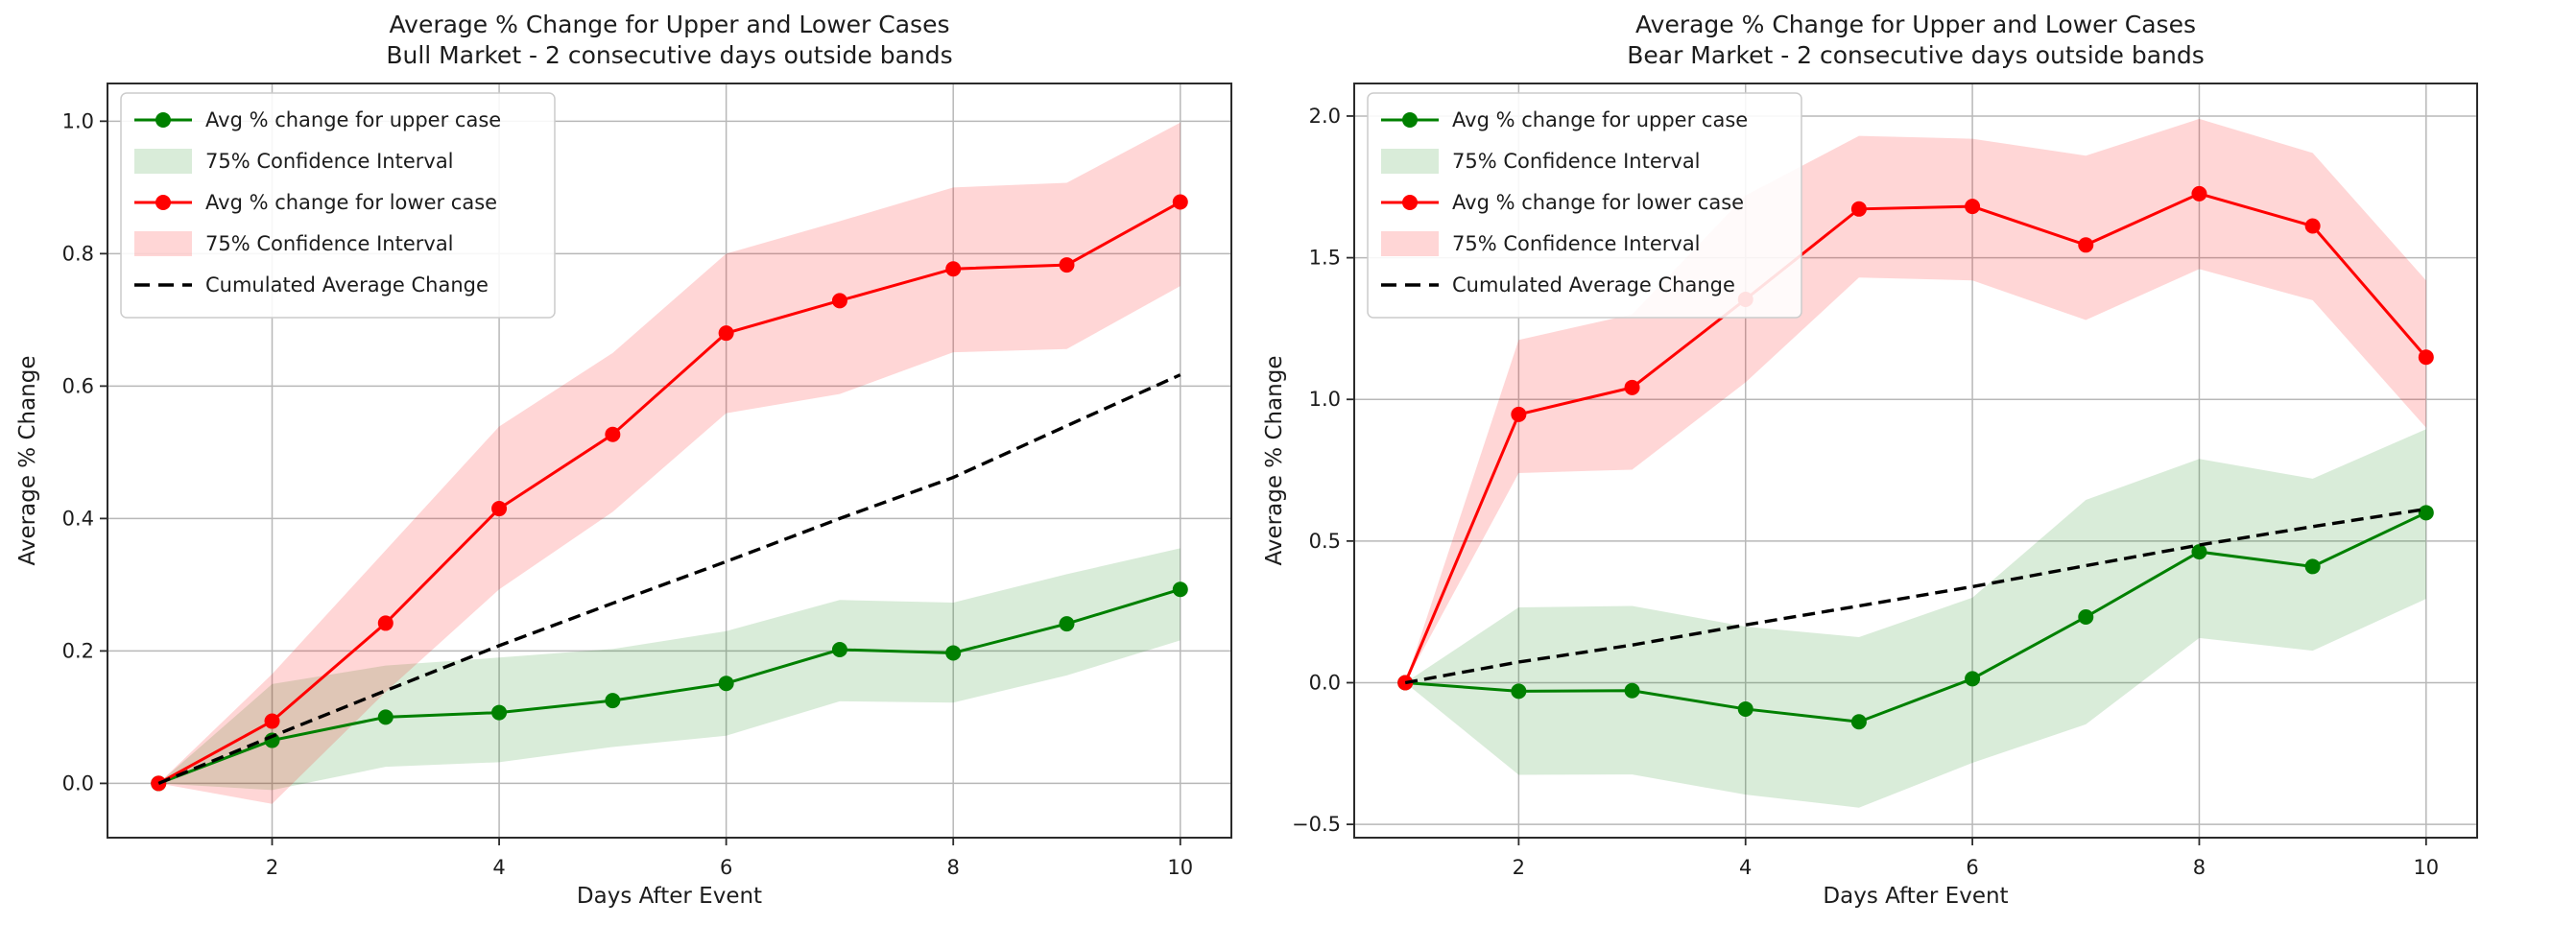 The width and height of the screenshot is (2576, 925). I want to click on y-tick-label: 0.6, so click(78, 385).